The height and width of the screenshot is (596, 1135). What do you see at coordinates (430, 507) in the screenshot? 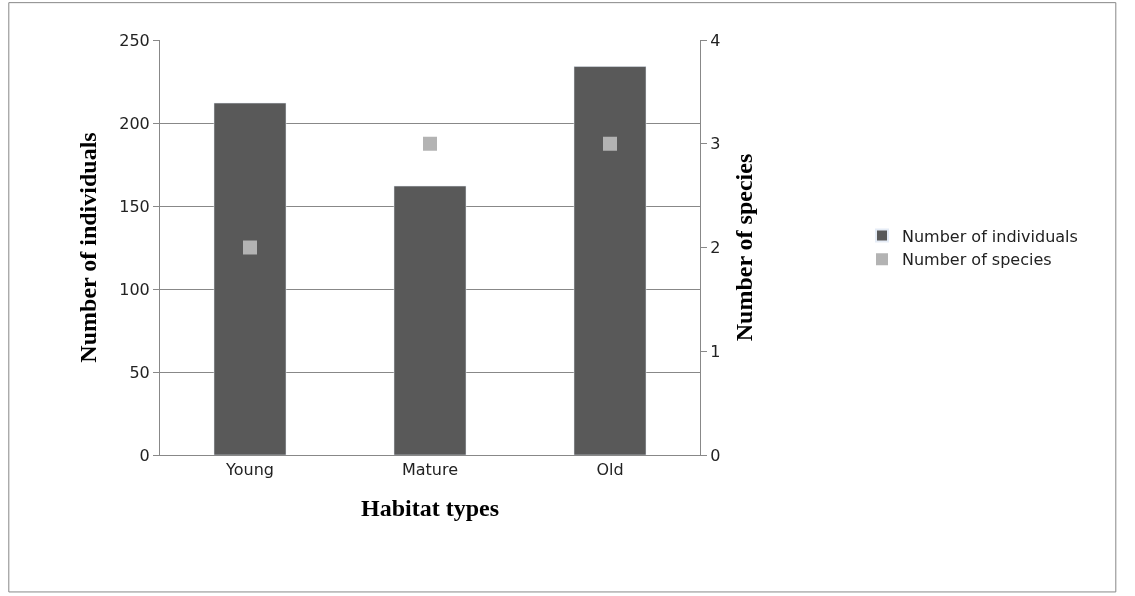
I see `x-axis-title: Habitat types` at bounding box center [430, 507].